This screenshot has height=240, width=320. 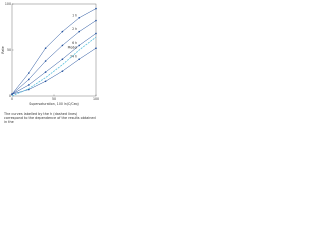 What do you see at coordinates (74, 15) in the screenshot?
I see `series-label: 1 h` at bounding box center [74, 15].